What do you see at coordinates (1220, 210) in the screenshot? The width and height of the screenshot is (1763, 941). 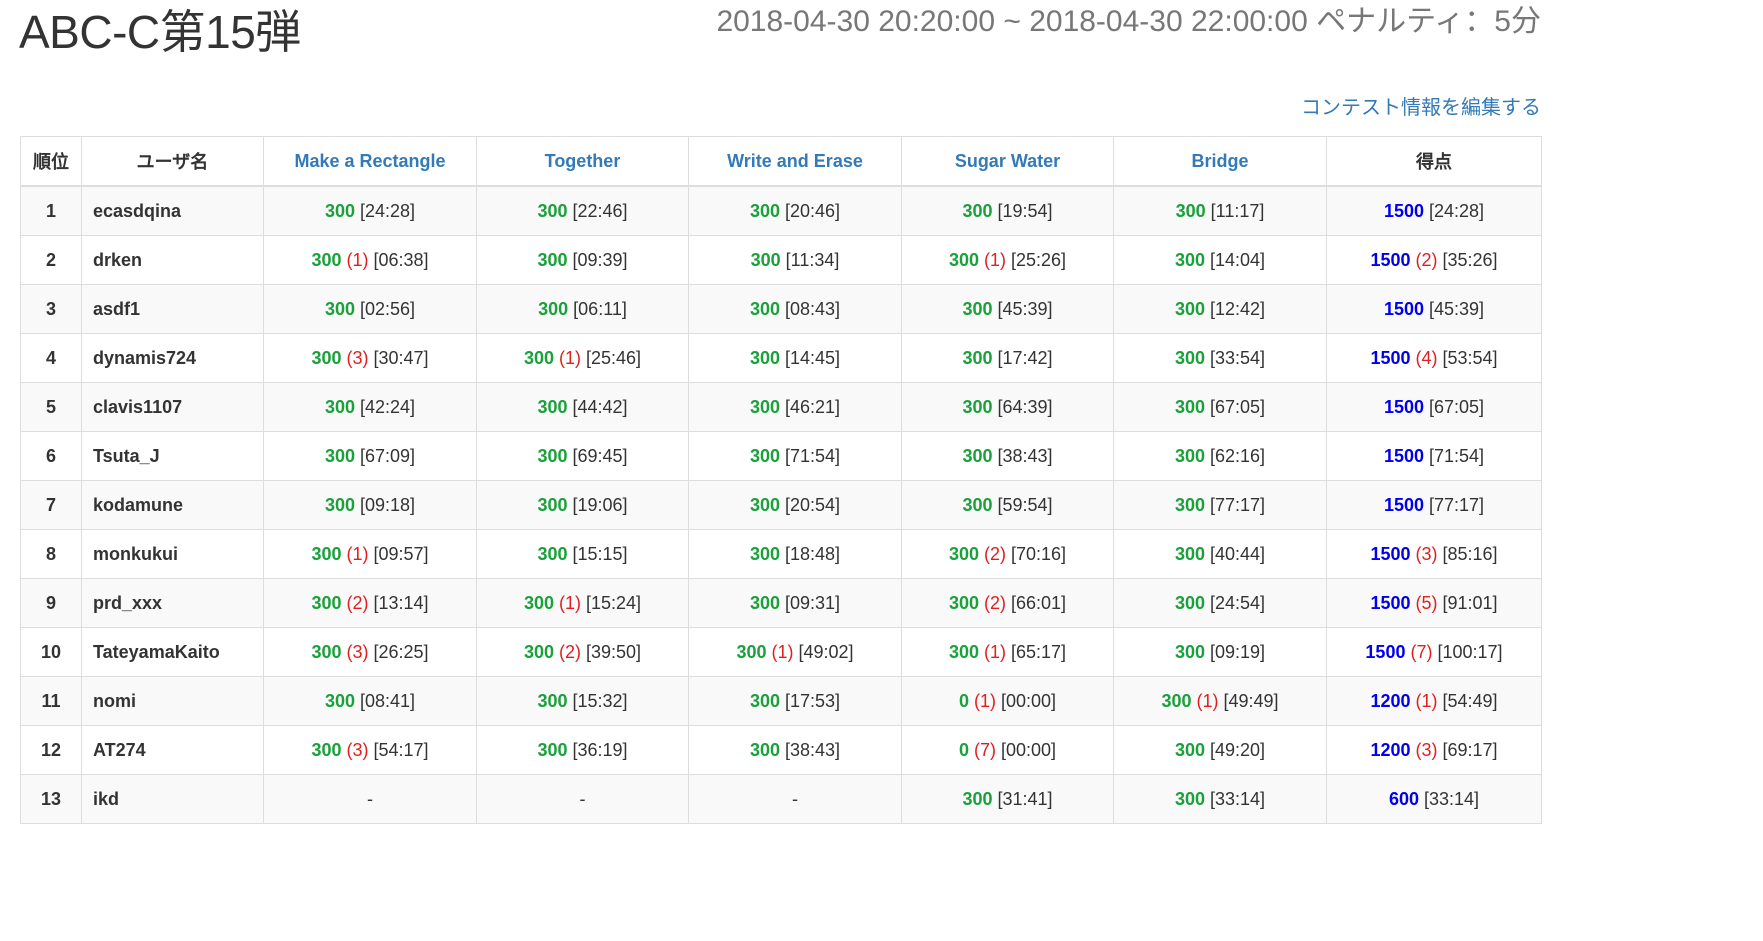 I see `problem-result-cell: 300 [11:17]` at bounding box center [1220, 210].